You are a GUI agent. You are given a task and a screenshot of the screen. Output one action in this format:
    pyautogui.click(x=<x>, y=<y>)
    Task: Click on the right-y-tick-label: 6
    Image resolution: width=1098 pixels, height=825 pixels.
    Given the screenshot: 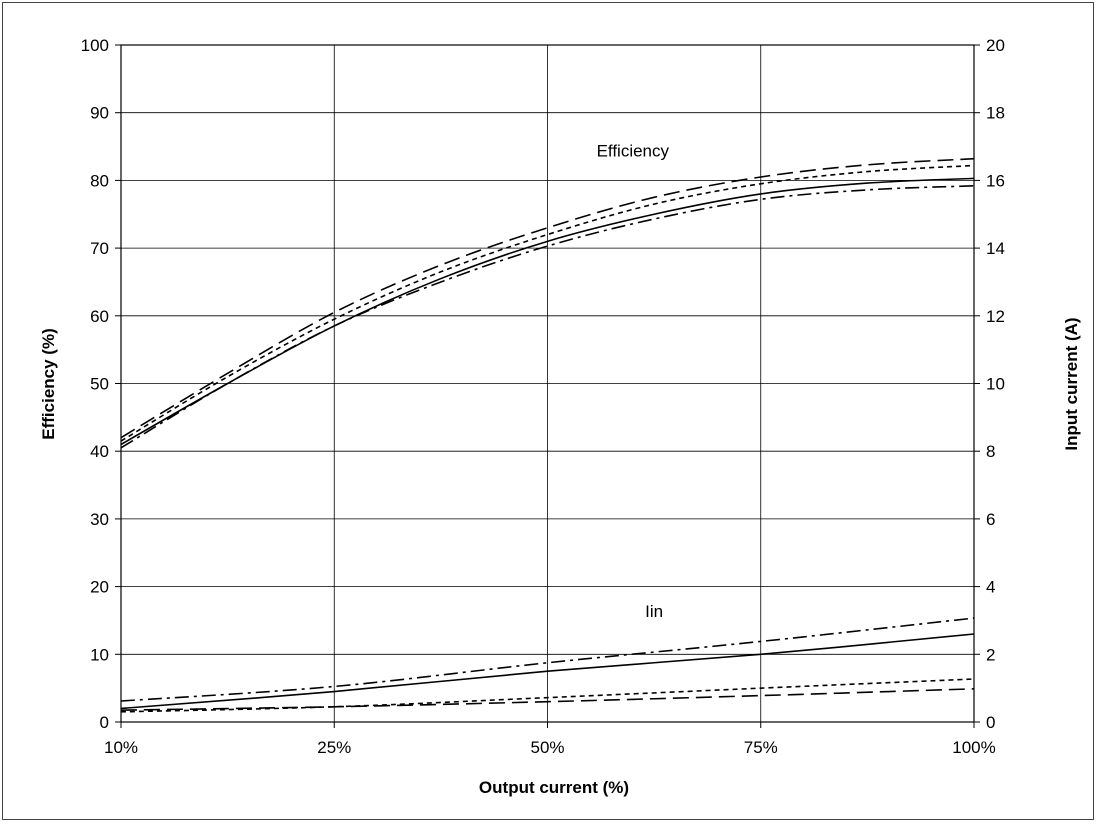 What is the action you would take?
    pyautogui.click(x=990, y=519)
    